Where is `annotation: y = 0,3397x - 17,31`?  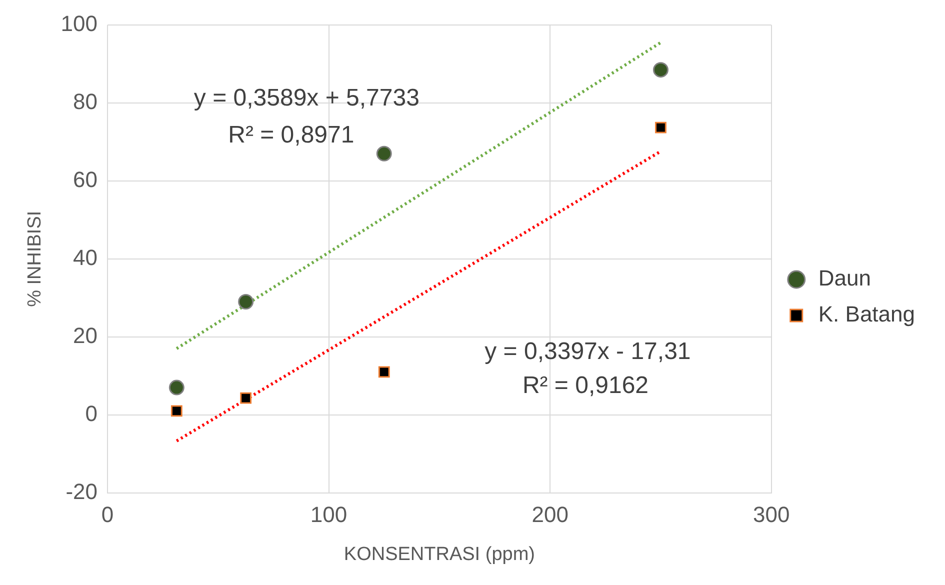 annotation: y = 0,3397x - 17,31 is located at coordinates (587, 352).